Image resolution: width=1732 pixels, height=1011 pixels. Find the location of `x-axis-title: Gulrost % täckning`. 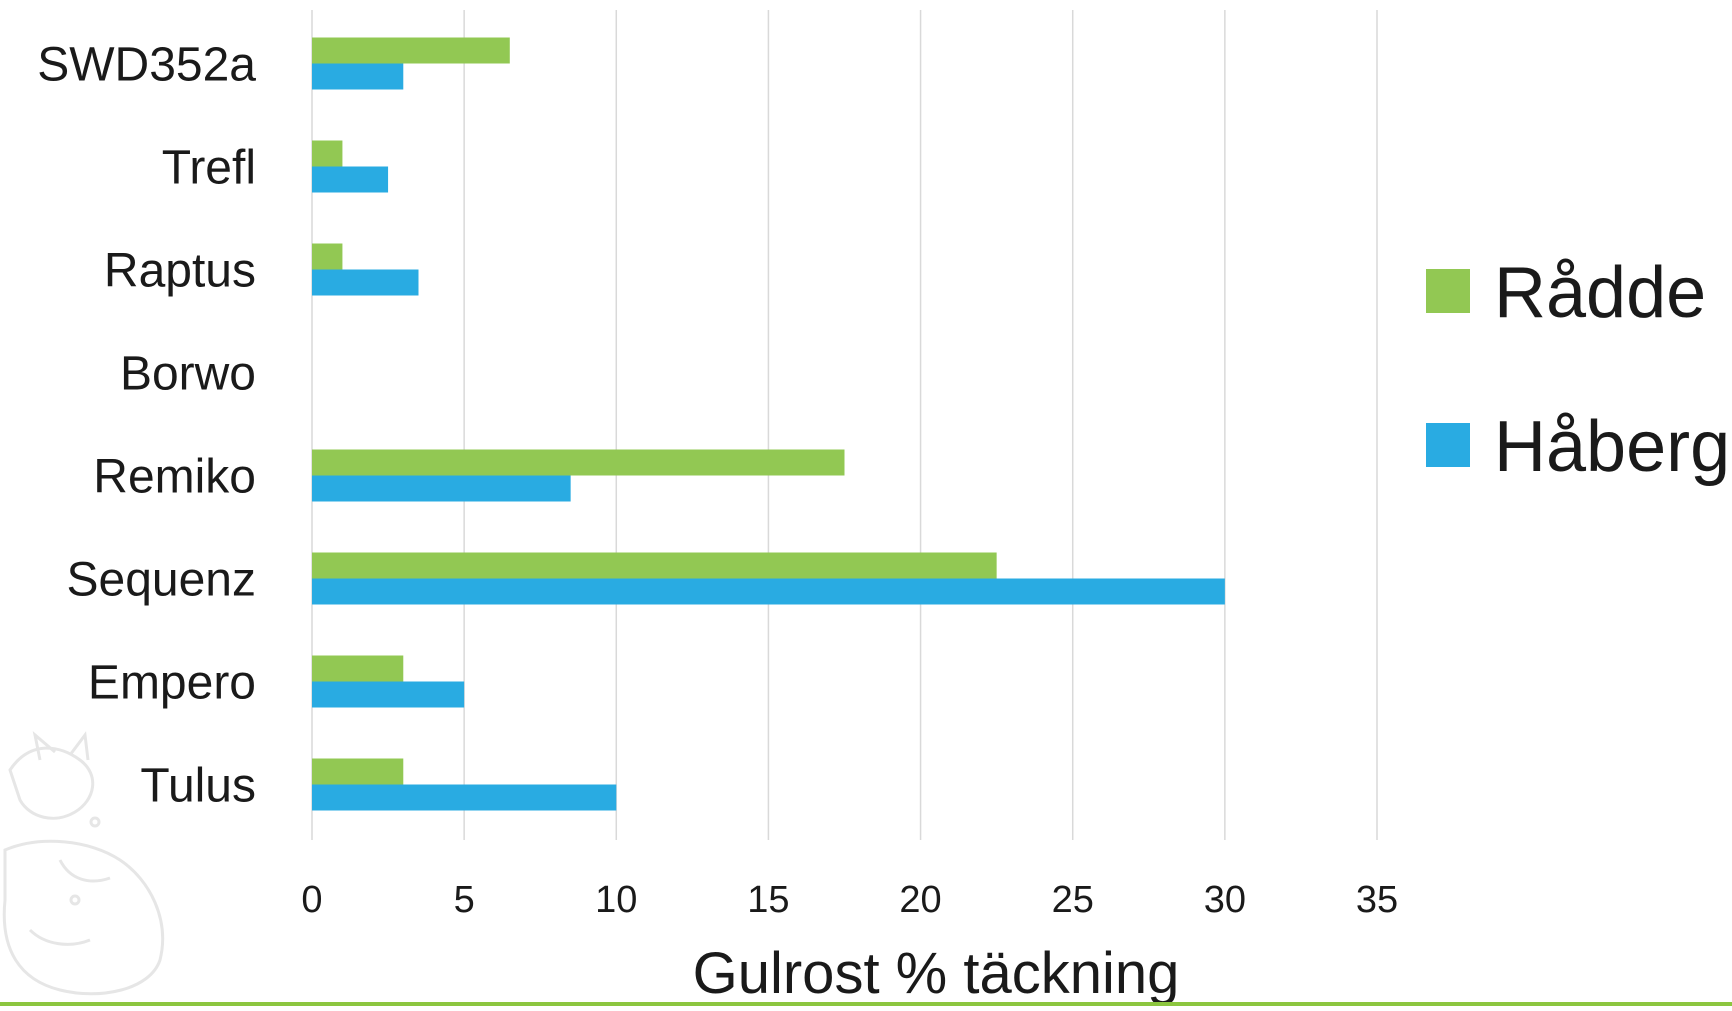

x-axis-title: Gulrost % täckning is located at coordinates (936, 973).